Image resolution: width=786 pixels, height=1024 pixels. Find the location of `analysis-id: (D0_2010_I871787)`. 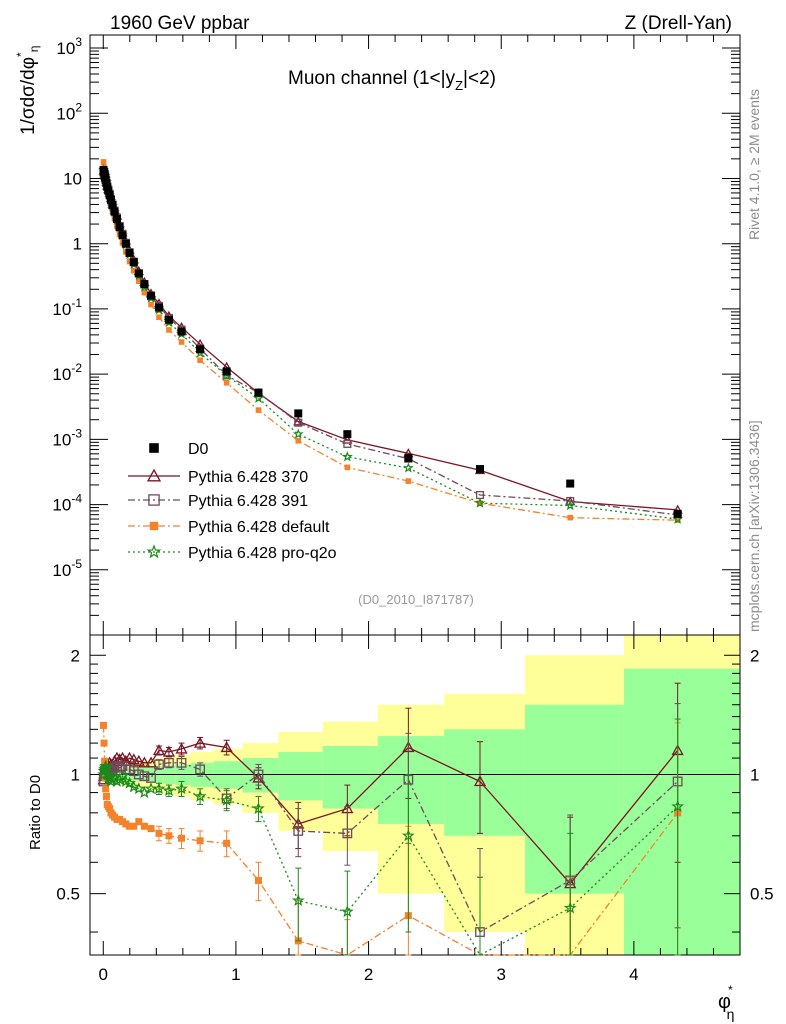

analysis-id: (D0_2010_I871787) is located at coordinates (416, 599).